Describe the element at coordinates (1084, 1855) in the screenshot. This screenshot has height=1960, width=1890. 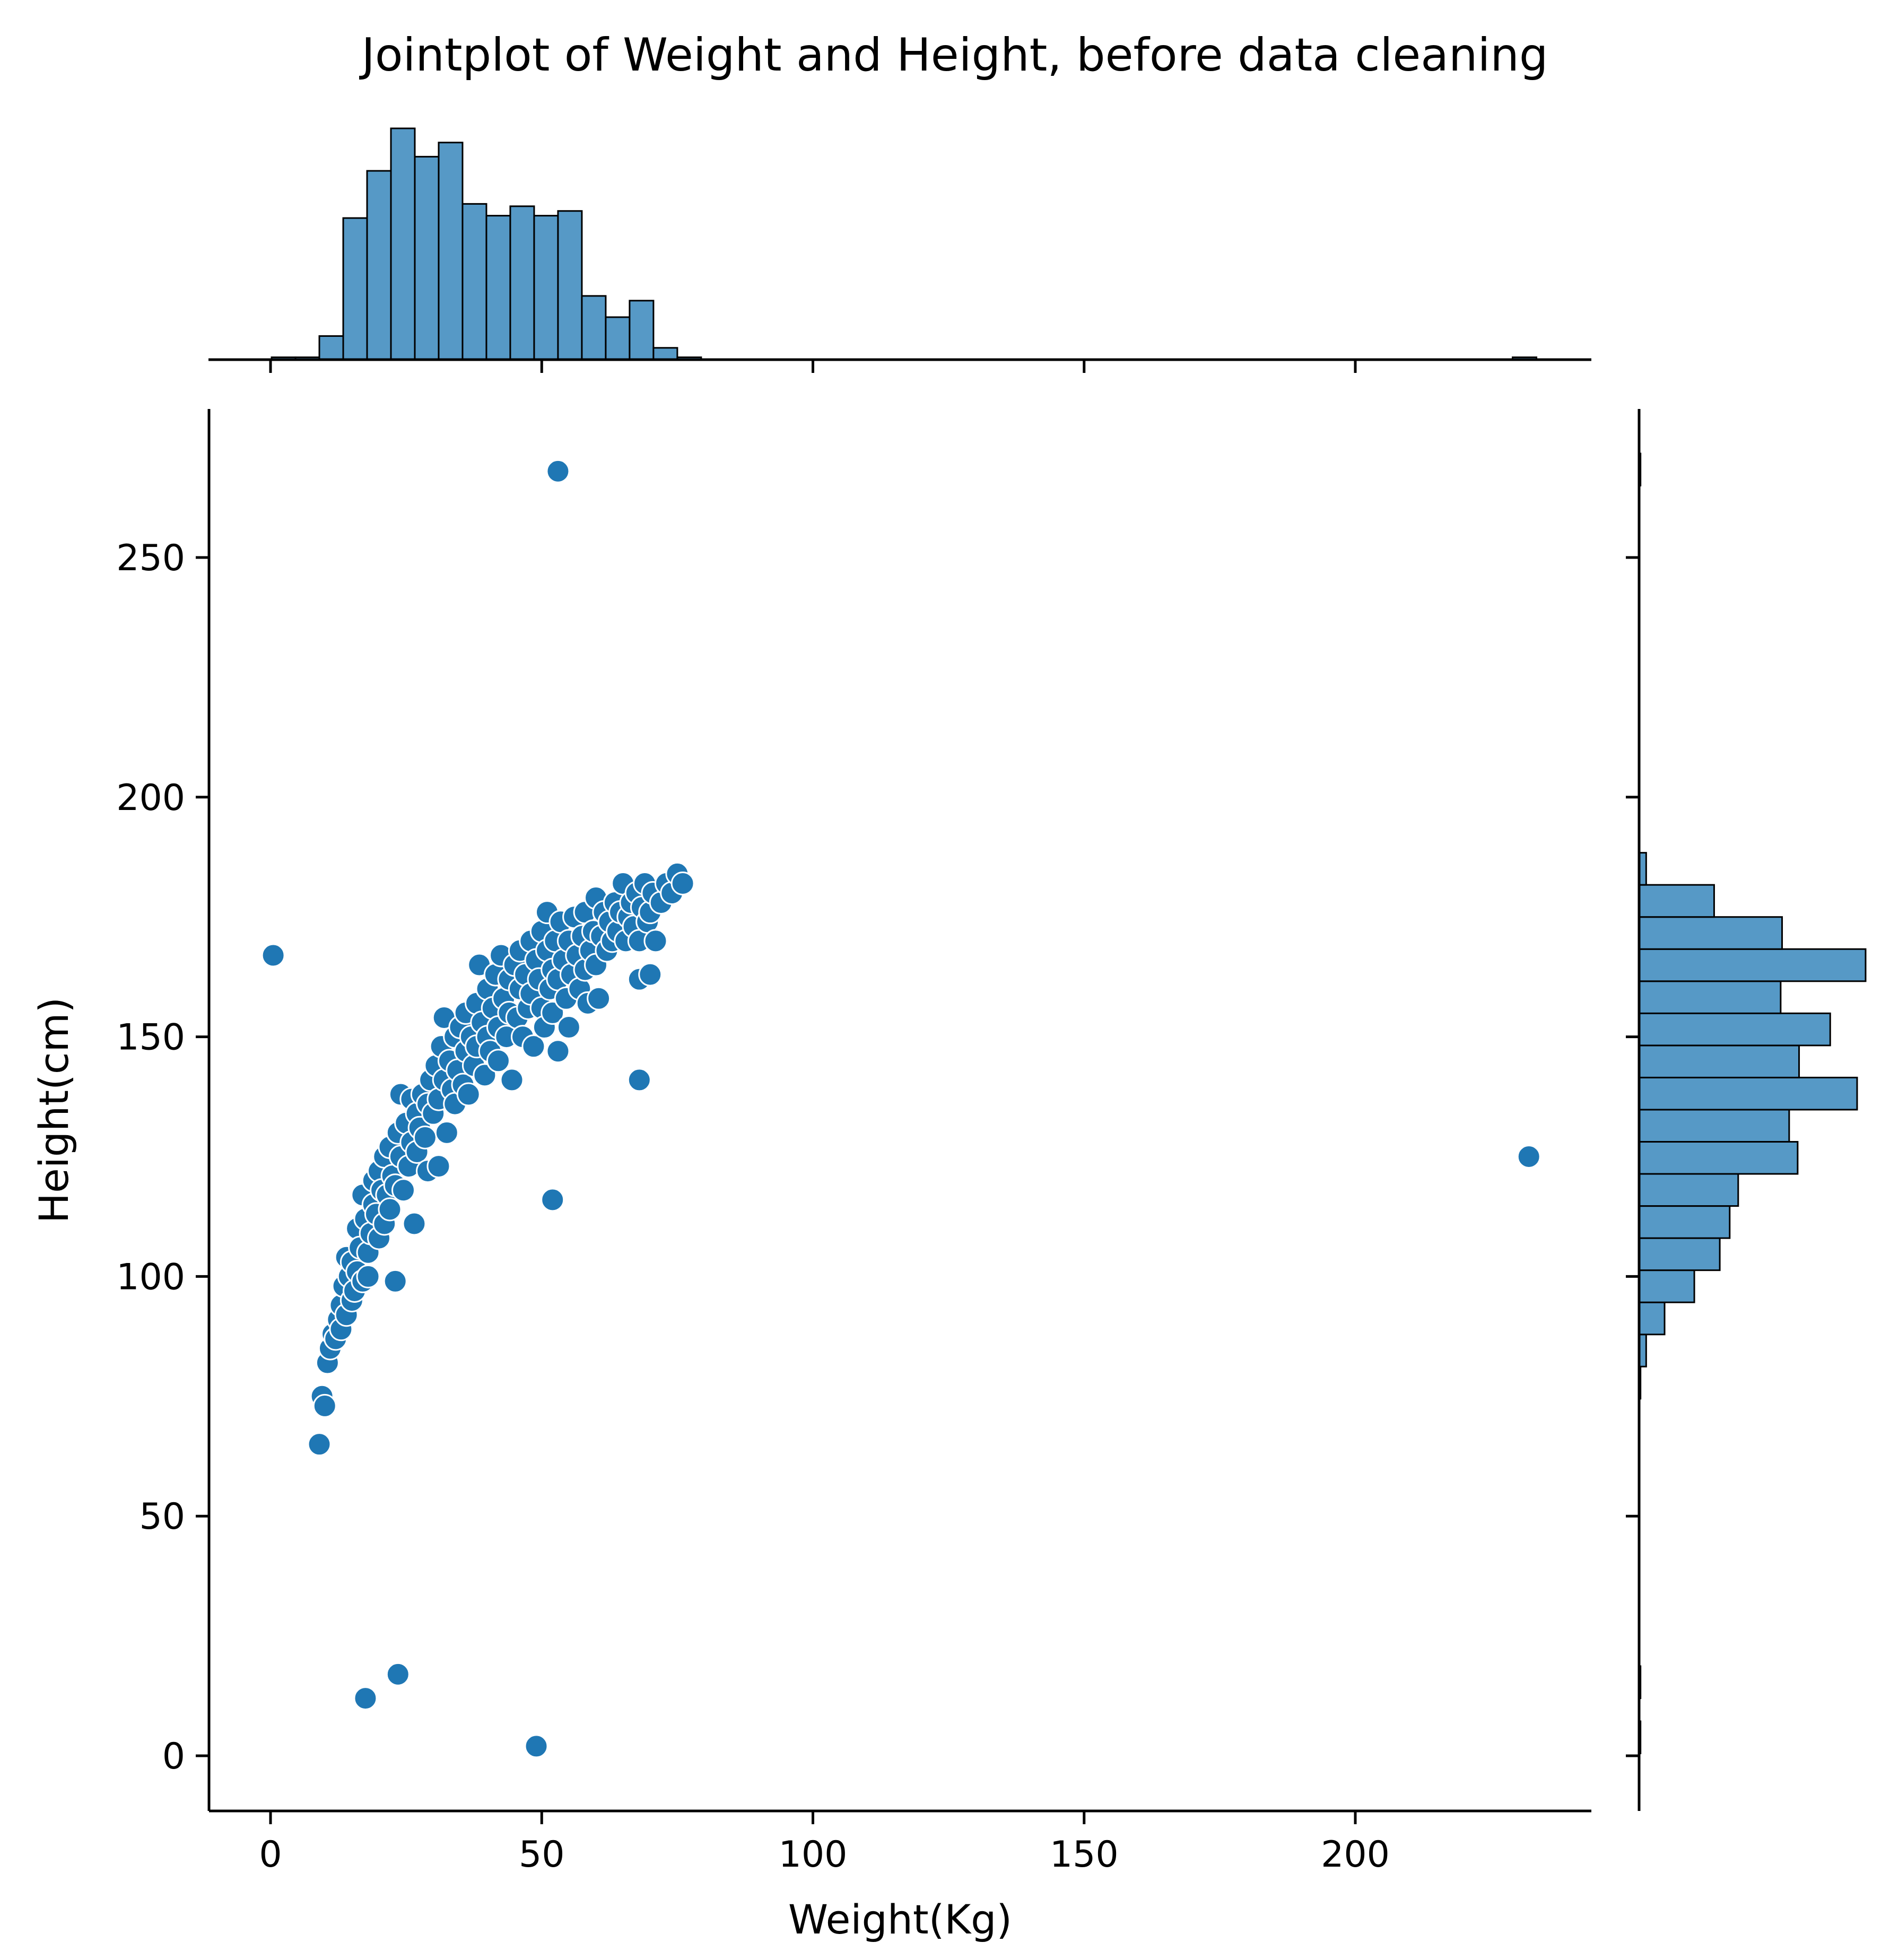
I see `x-tick-label: 150` at that location.